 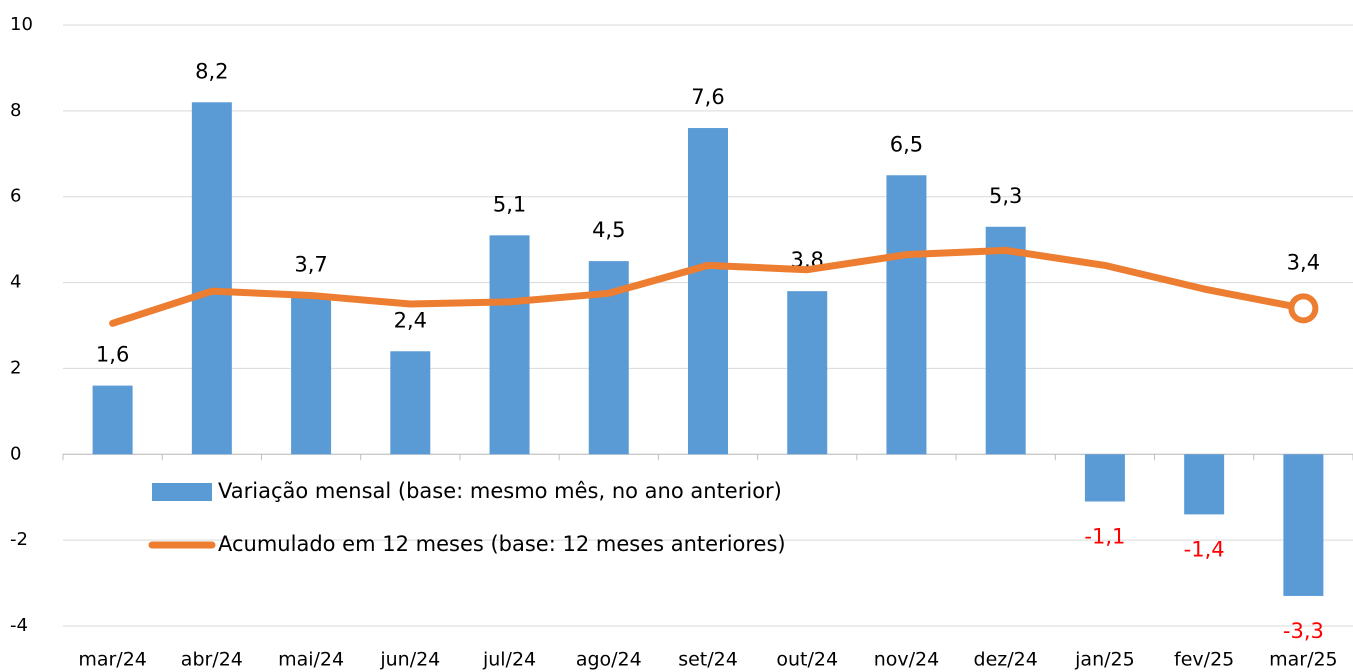 I want to click on x-tick-label: abr/24, so click(x=212, y=660).